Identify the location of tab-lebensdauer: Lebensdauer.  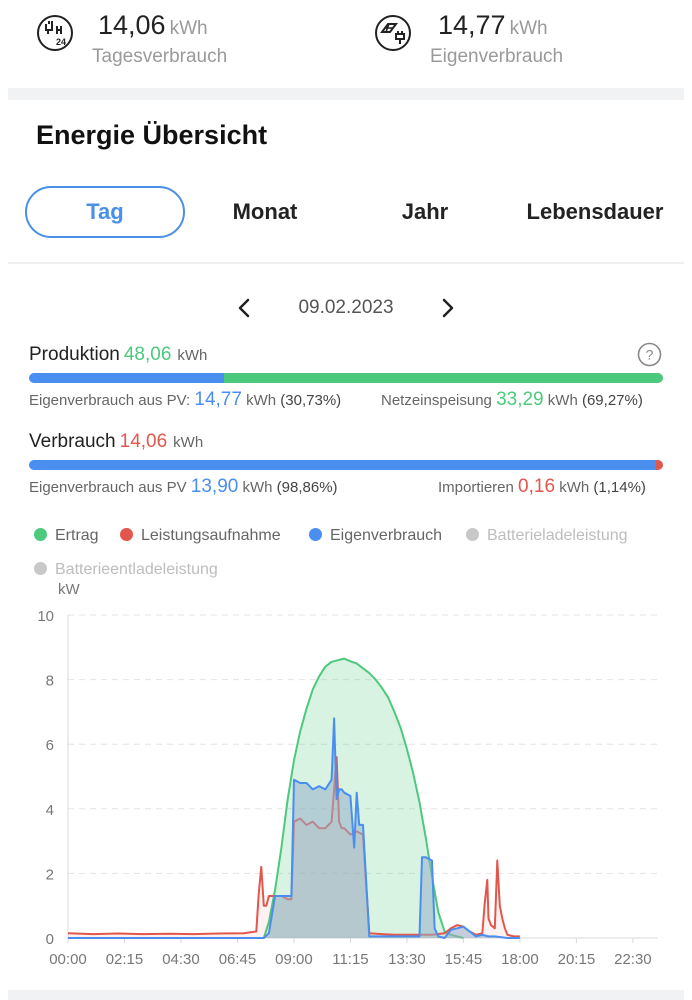
(595, 211).